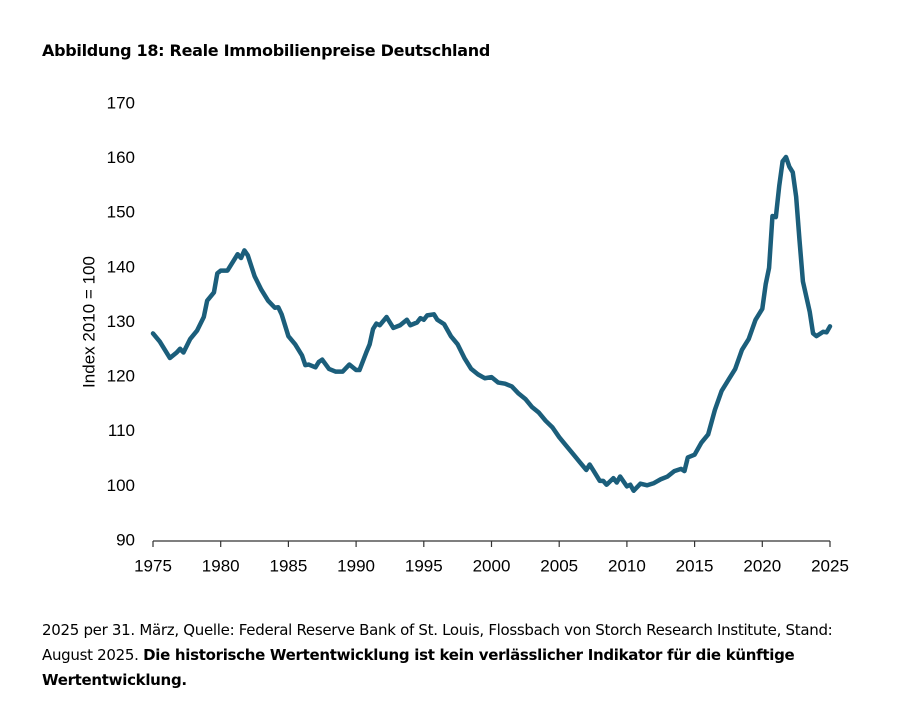 This screenshot has width=920, height=714. What do you see at coordinates (627, 565) in the screenshot?
I see `x-tick-label: 2010` at bounding box center [627, 565].